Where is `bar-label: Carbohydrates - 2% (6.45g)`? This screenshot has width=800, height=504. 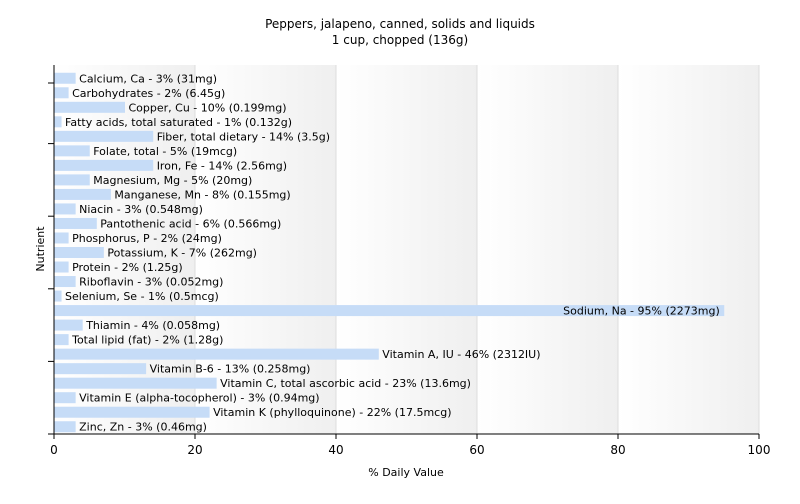 bar-label: Carbohydrates - 2% (6.45g) is located at coordinates (148, 93).